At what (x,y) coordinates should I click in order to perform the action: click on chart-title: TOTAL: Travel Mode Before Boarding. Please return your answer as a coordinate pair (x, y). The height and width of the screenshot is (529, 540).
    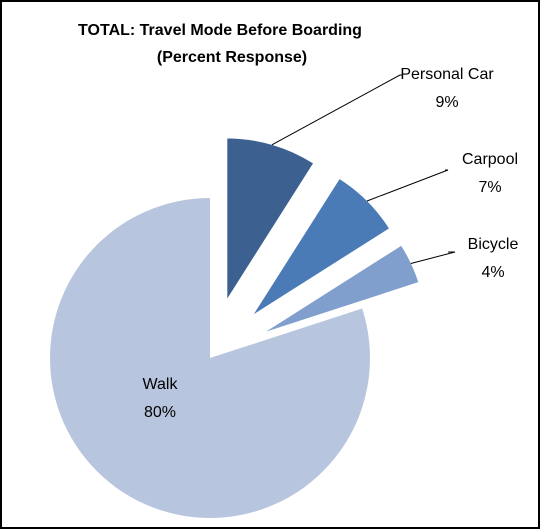
    Looking at the image, I should click on (220, 30).